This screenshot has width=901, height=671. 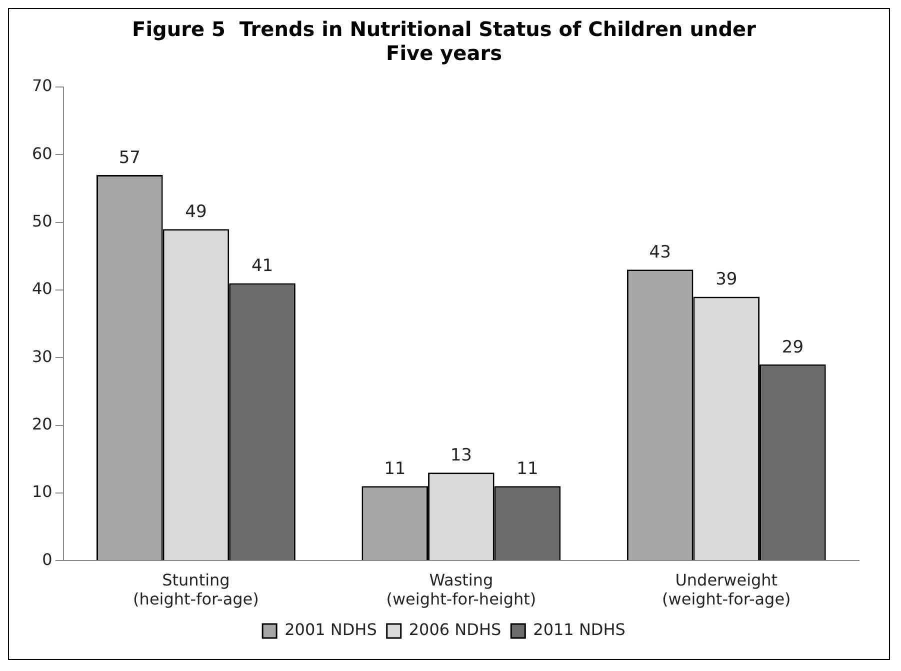 I want to click on y-tick-label: 30, so click(x=42, y=356).